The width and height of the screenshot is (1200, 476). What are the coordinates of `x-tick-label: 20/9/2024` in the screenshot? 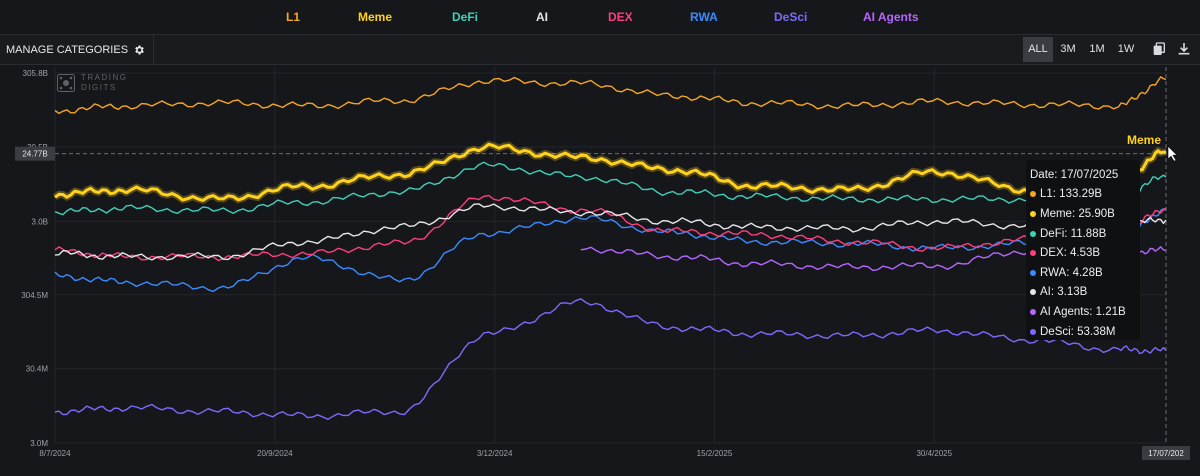 It's located at (275, 453).